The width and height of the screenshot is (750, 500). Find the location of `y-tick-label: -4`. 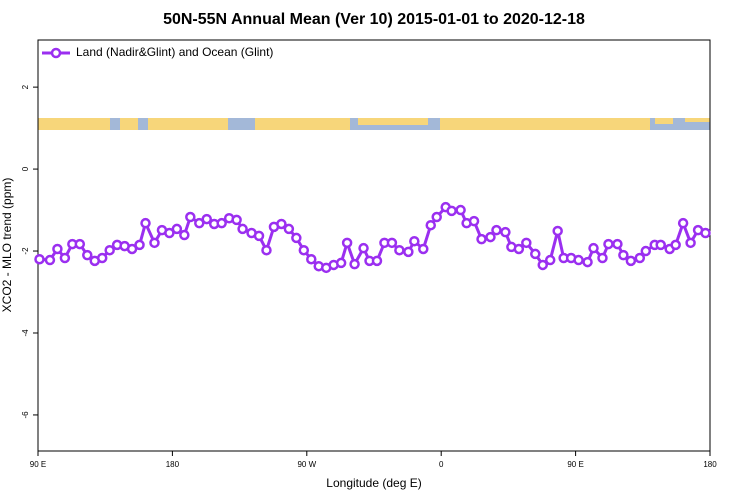

y-tick-label: -4 is located at coordinates (25, 333).